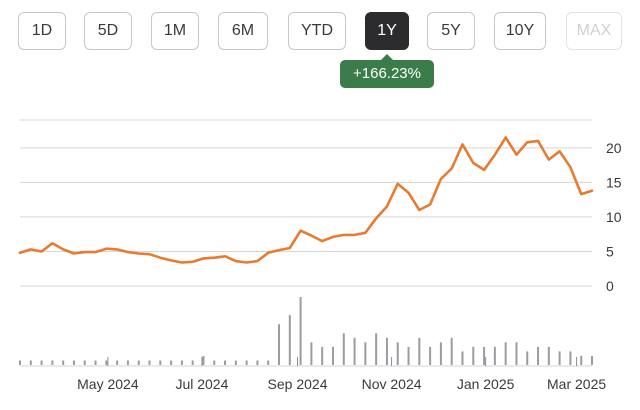  Describe the element at coordinates (614, 148) in the screenshot. I see `y-tick-label: 20` at that location.